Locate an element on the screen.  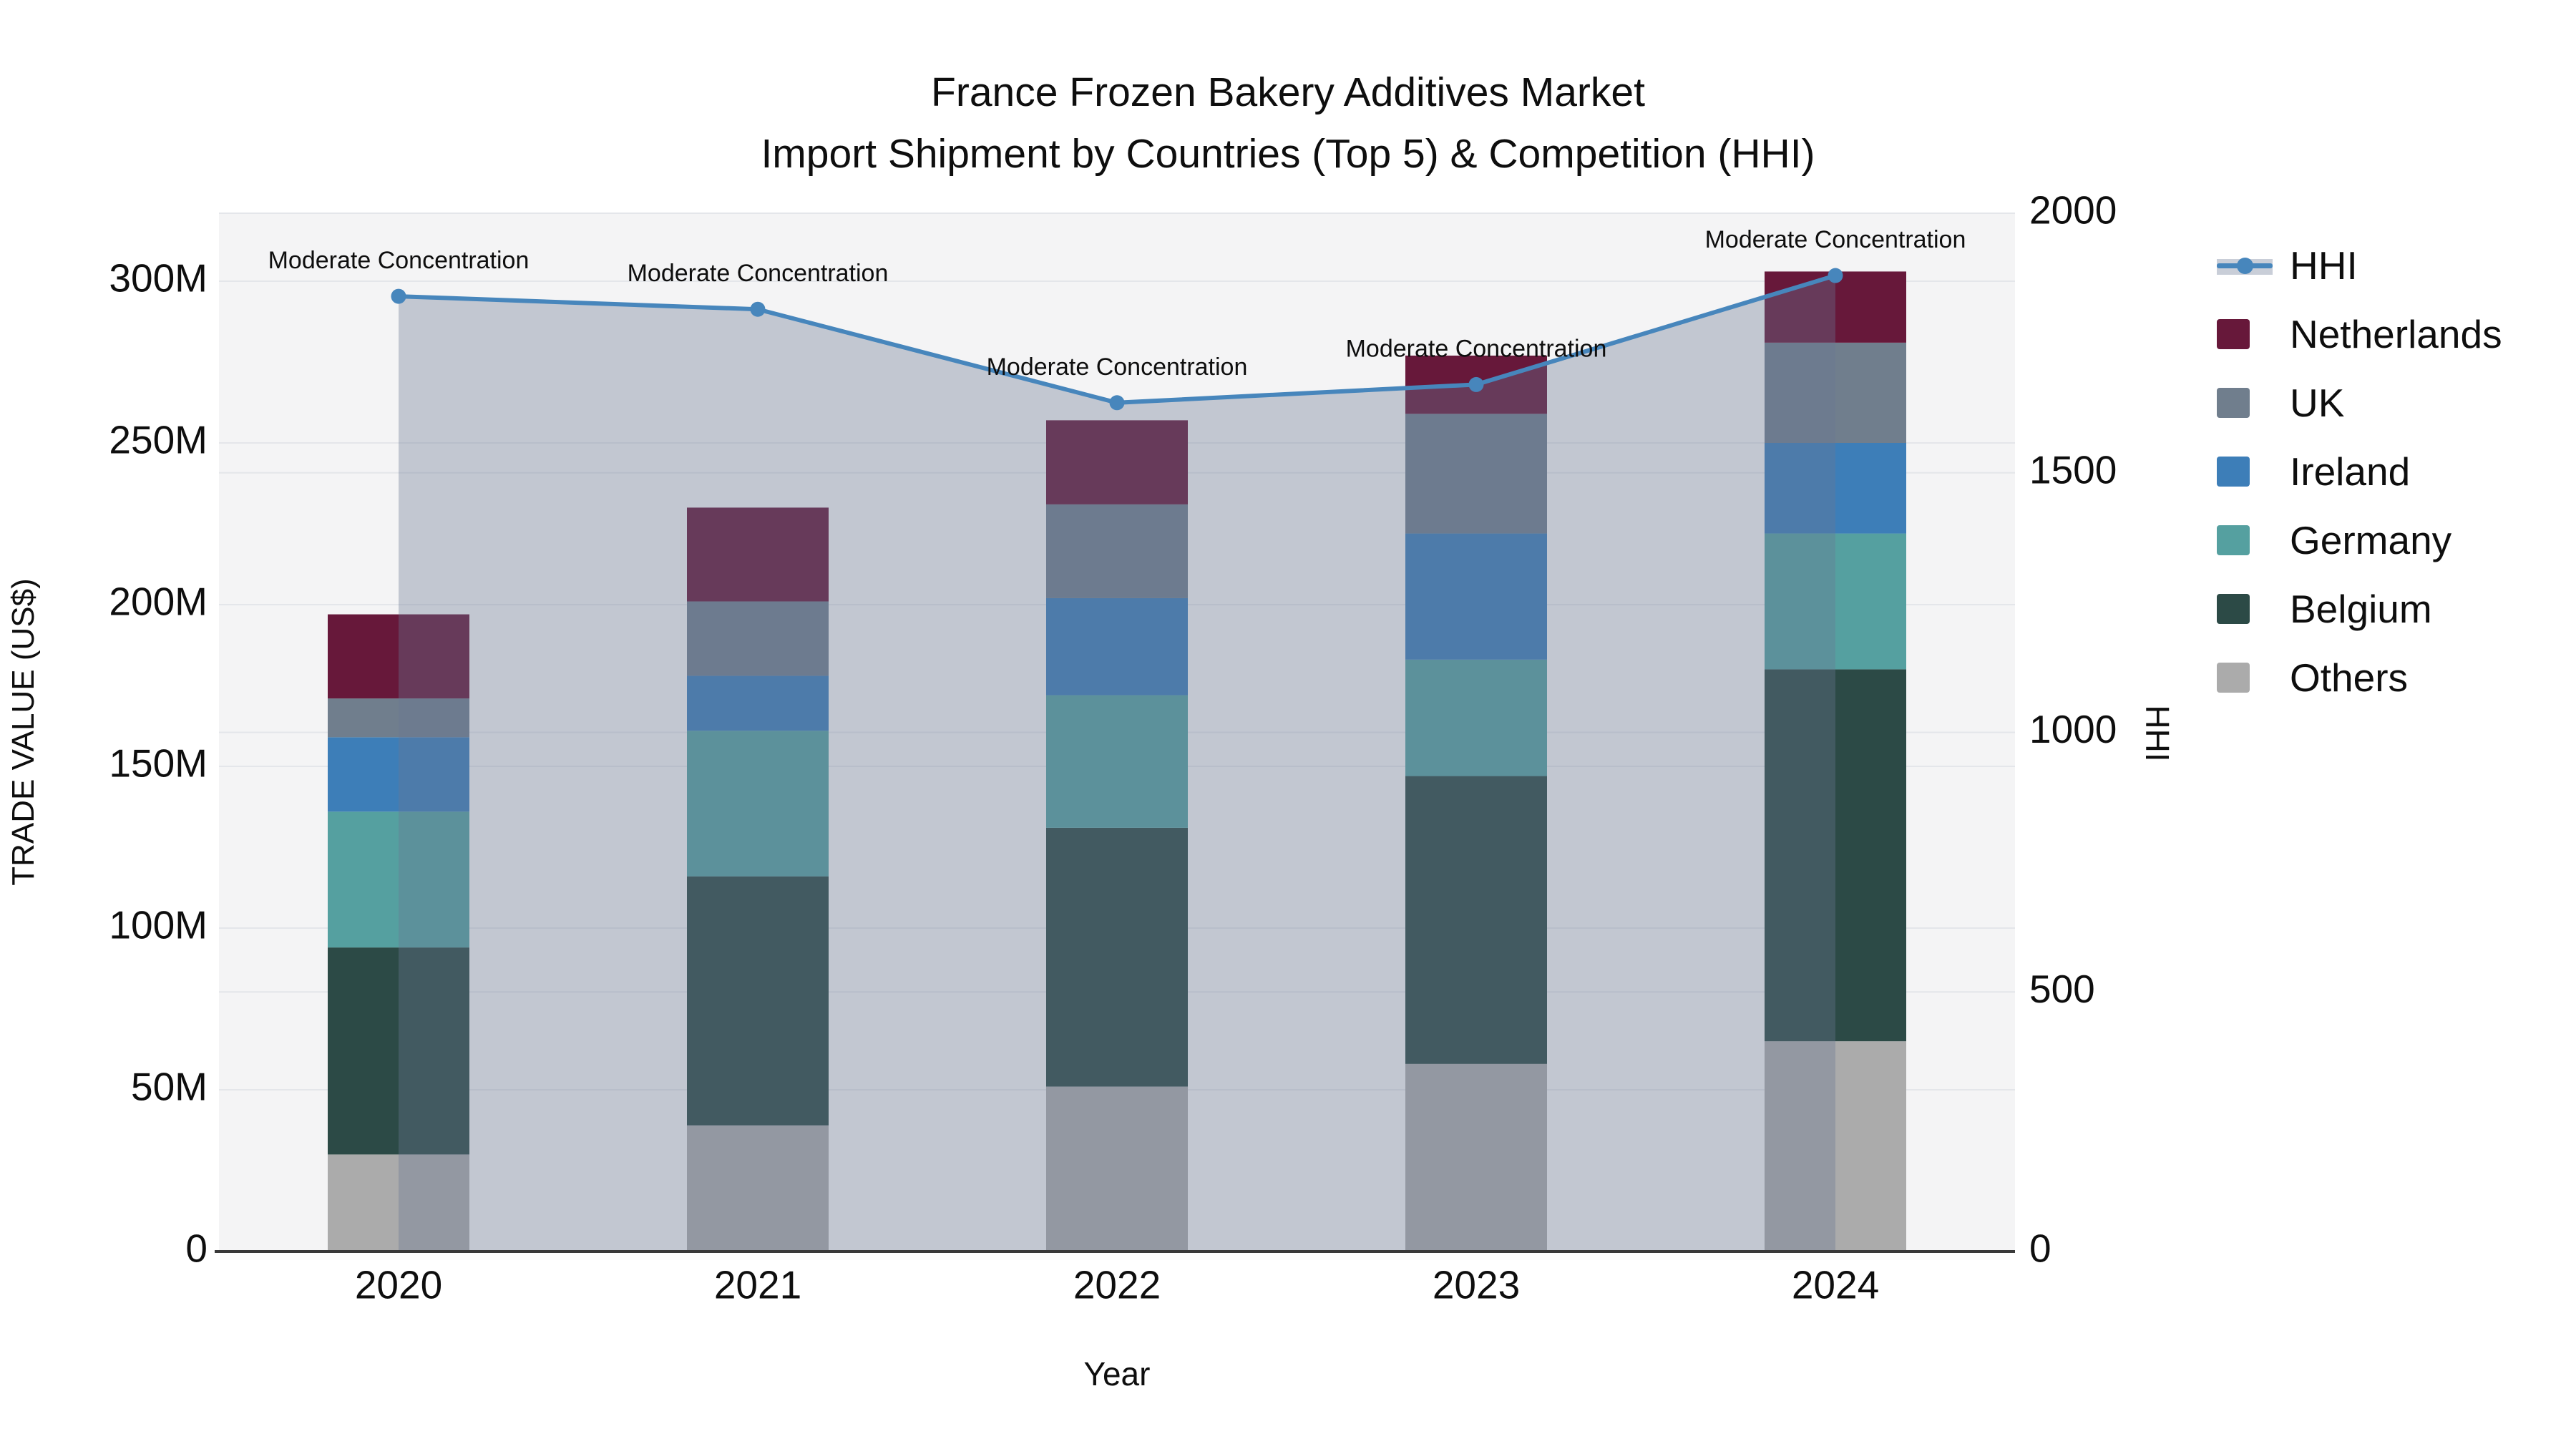
y-right-tick-1000: 1000 is located at coordinates (2073, 729).